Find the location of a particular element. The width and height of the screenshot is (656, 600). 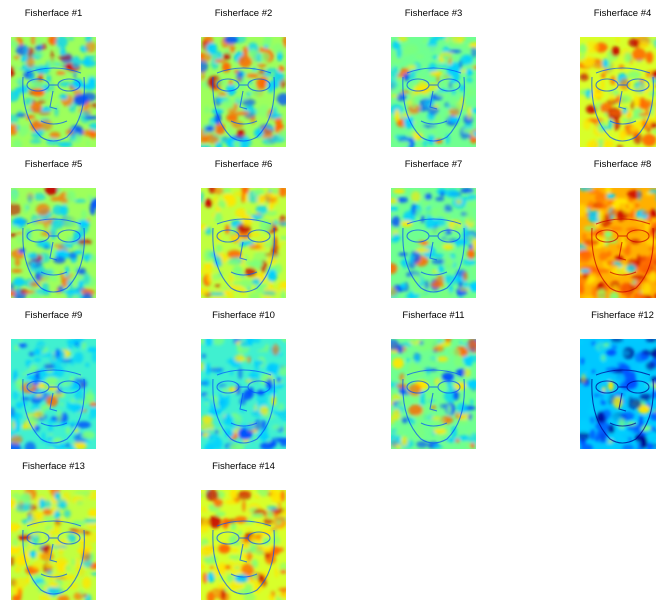

panel-title: Fisherface #4 is located at coordinates (603, 13).